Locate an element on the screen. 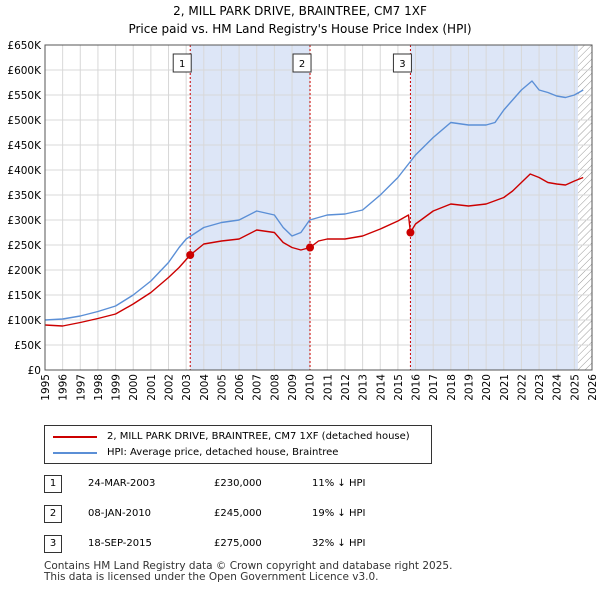 The width and height of the screenshot is (600, 590). x-tick-label-12: 2007 is located at coordinates (258, 387).